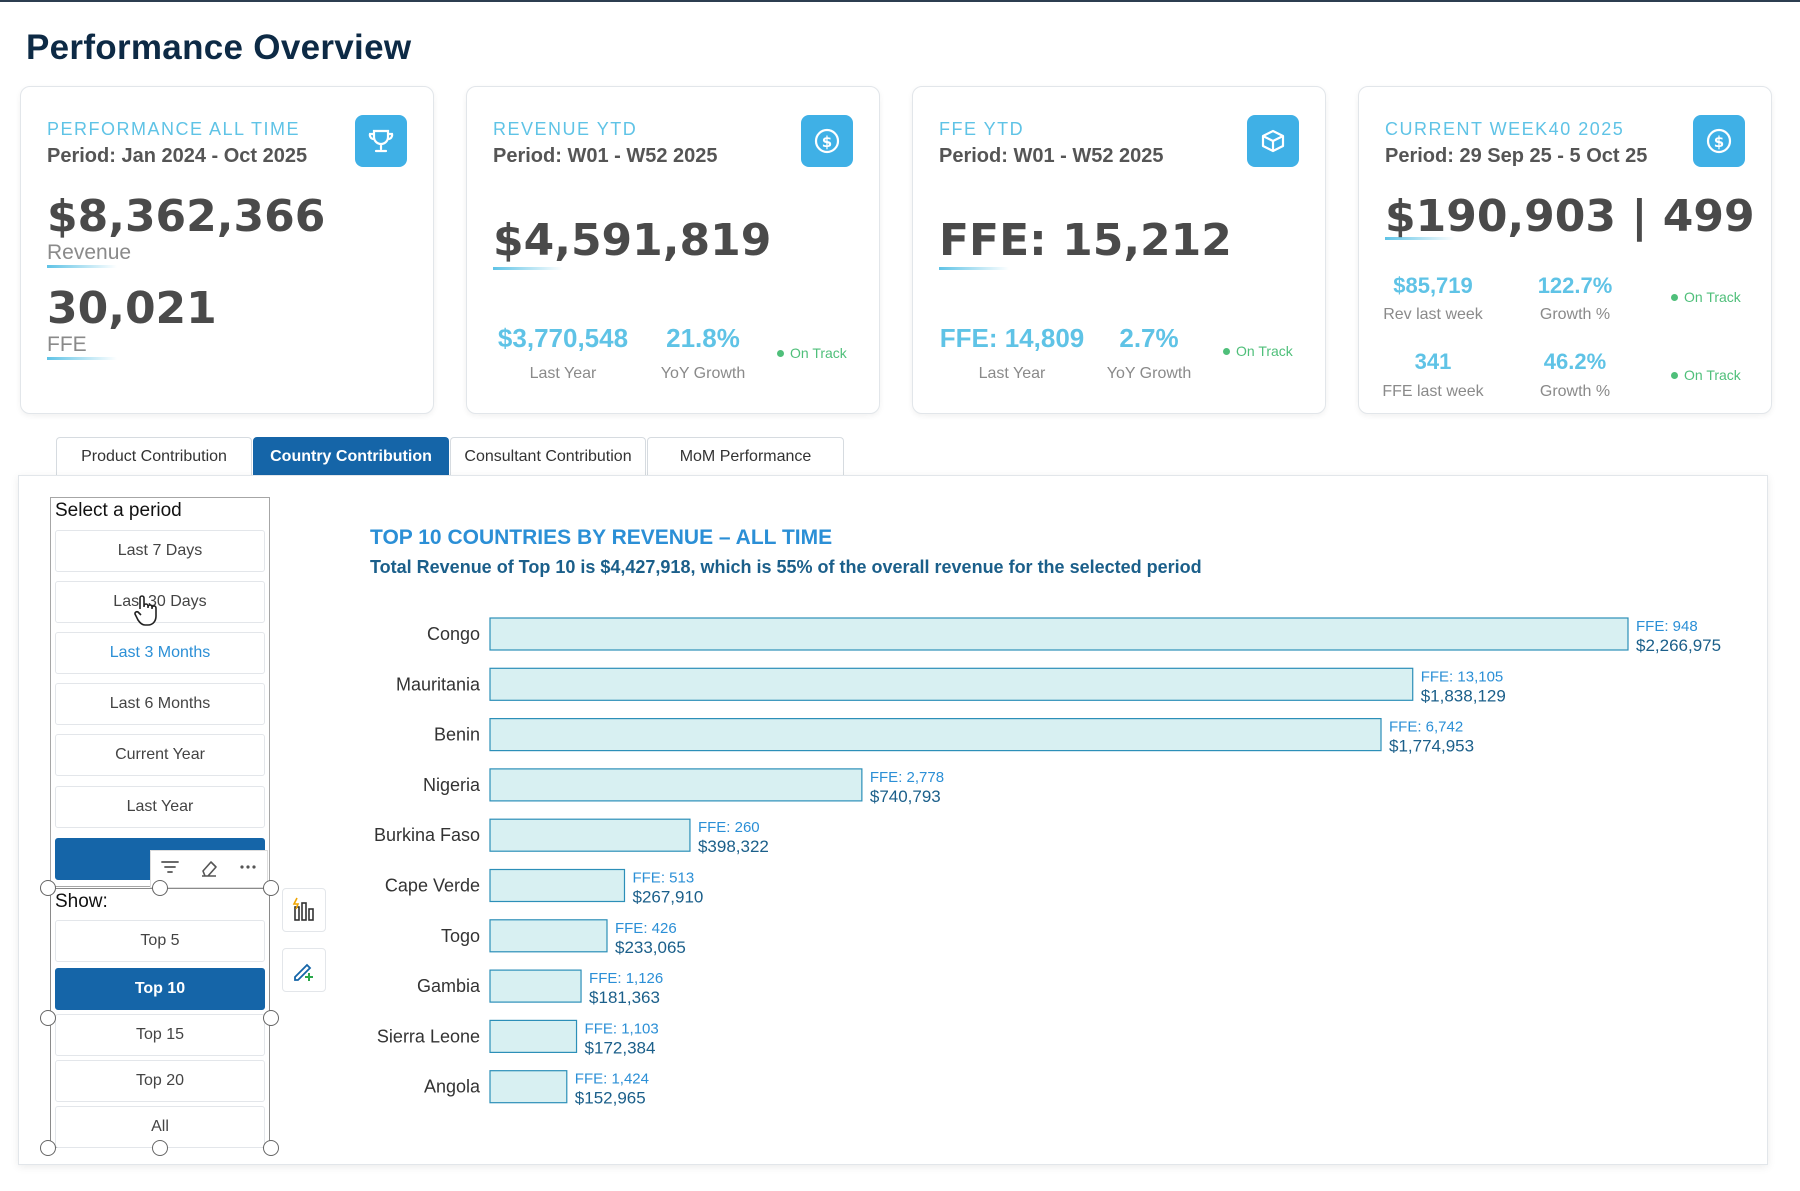 The image size is (1800, 1191). Describe the element at coordinates (452, 785) in the screenshot. I see `category-label: Nigeria` at that location.